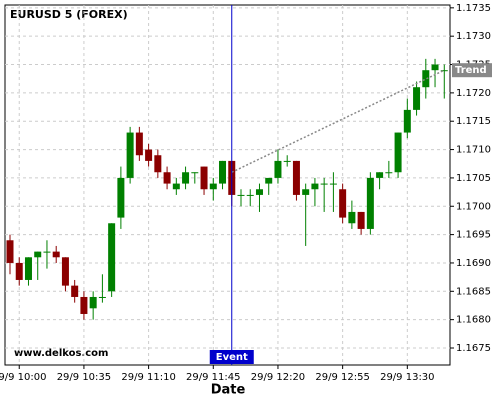 The height and width of the screenshot is (400, 500). Describe the element at coordinates (473, 8) in the screenshot. I see `y-tick-label: 1.1735` at that location.